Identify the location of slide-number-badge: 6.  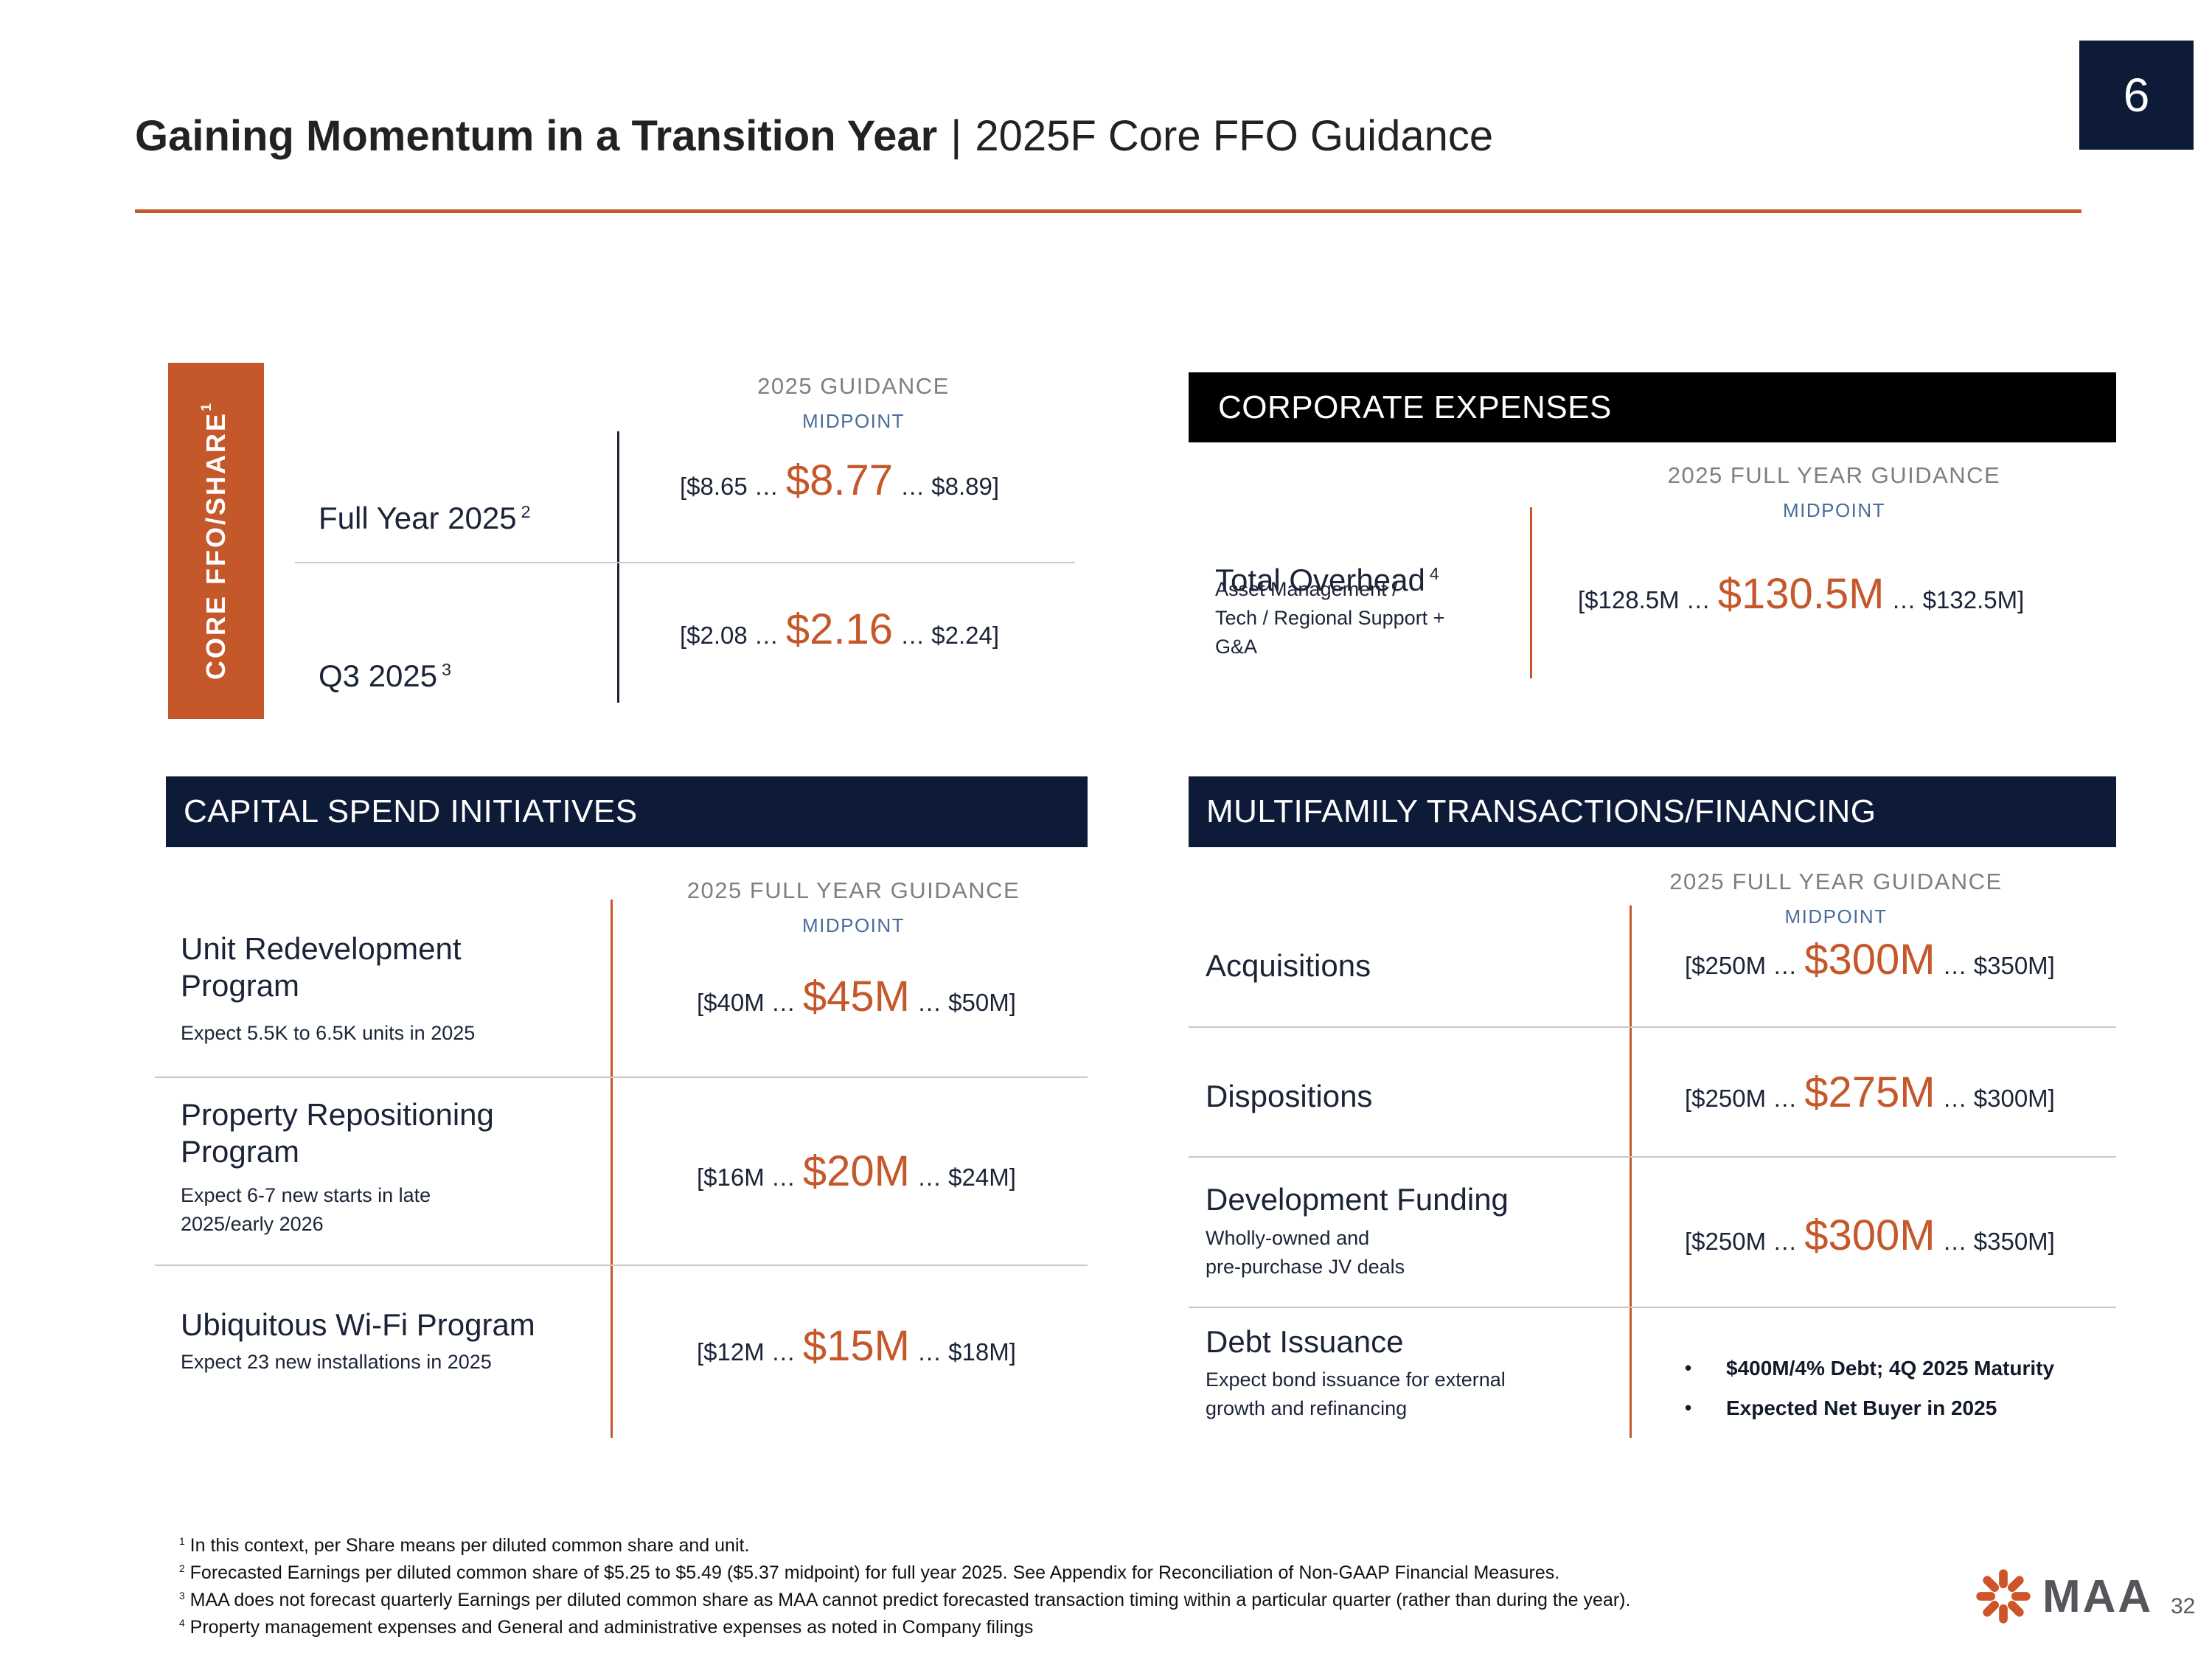
(2136, 95).